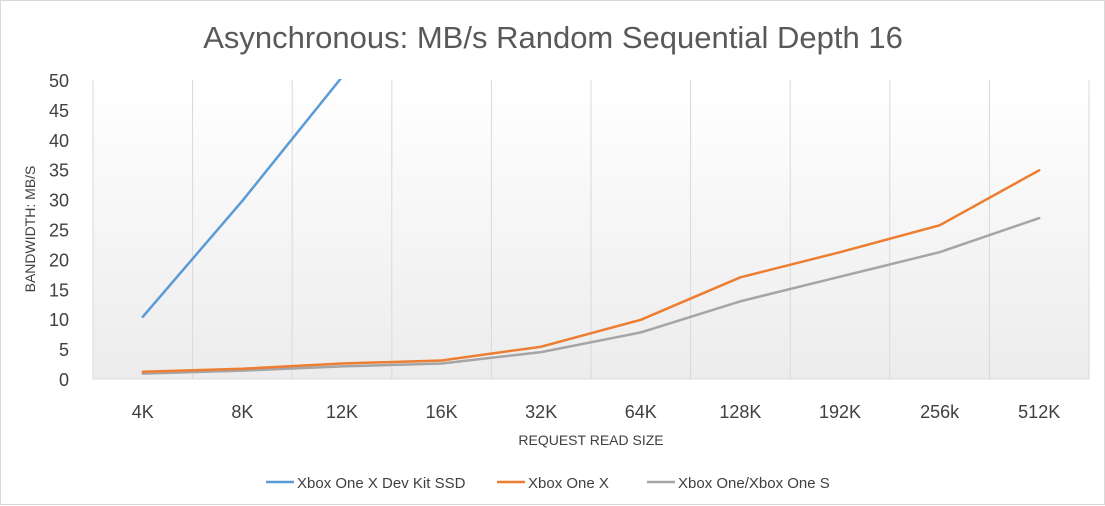 This screenshot has width=1105, height=506. I want to click on x-tick-label: 12K, so click(342, 412).